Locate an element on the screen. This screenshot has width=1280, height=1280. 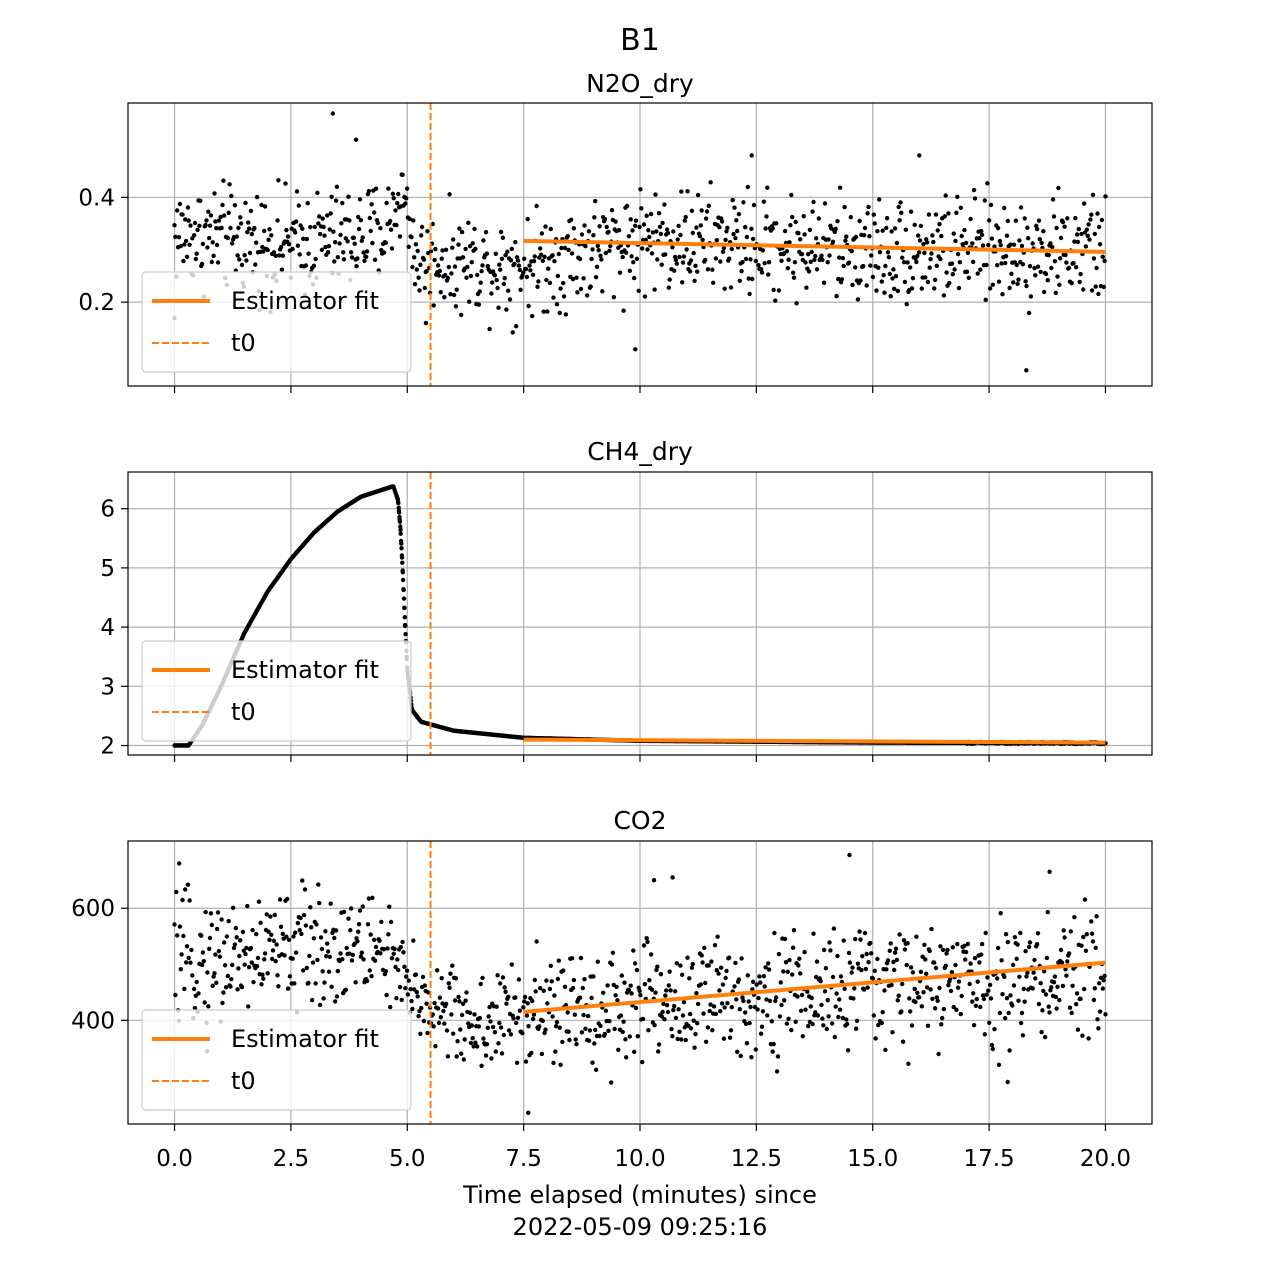
legend-fit-label: Estimator fit is located at coordinates (305, 301).